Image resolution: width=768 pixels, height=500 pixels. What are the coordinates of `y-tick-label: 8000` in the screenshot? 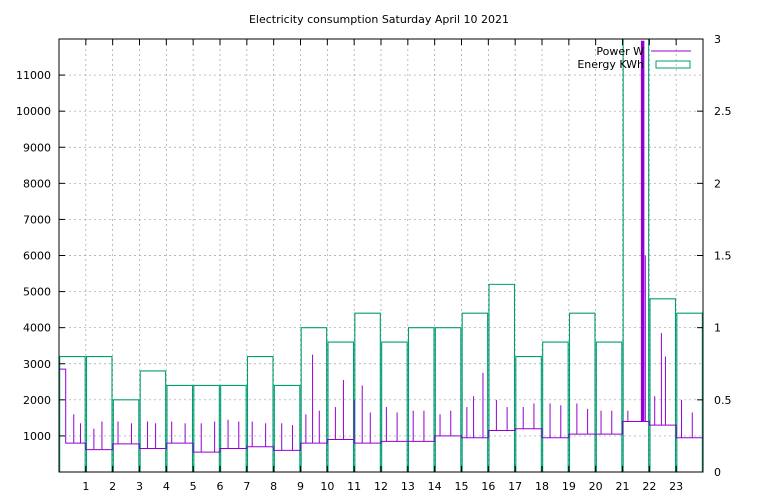 It's located at (37, 183).